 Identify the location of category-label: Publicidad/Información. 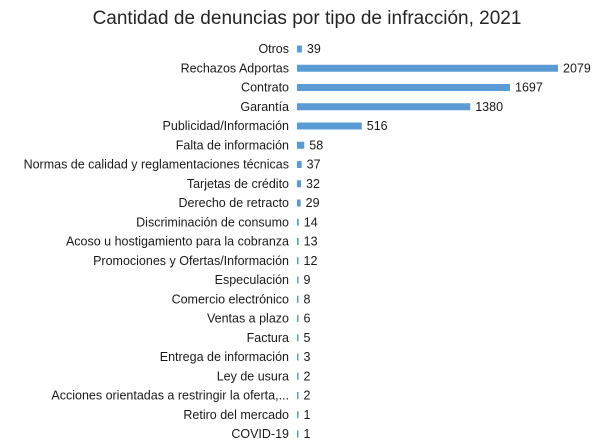
(226, 126).